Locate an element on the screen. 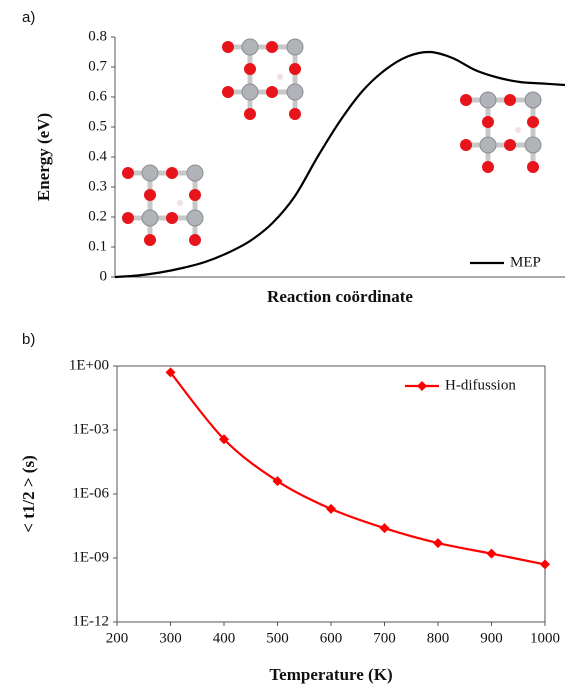  x-tick-label: 800 is located at coordinates (438, 638).